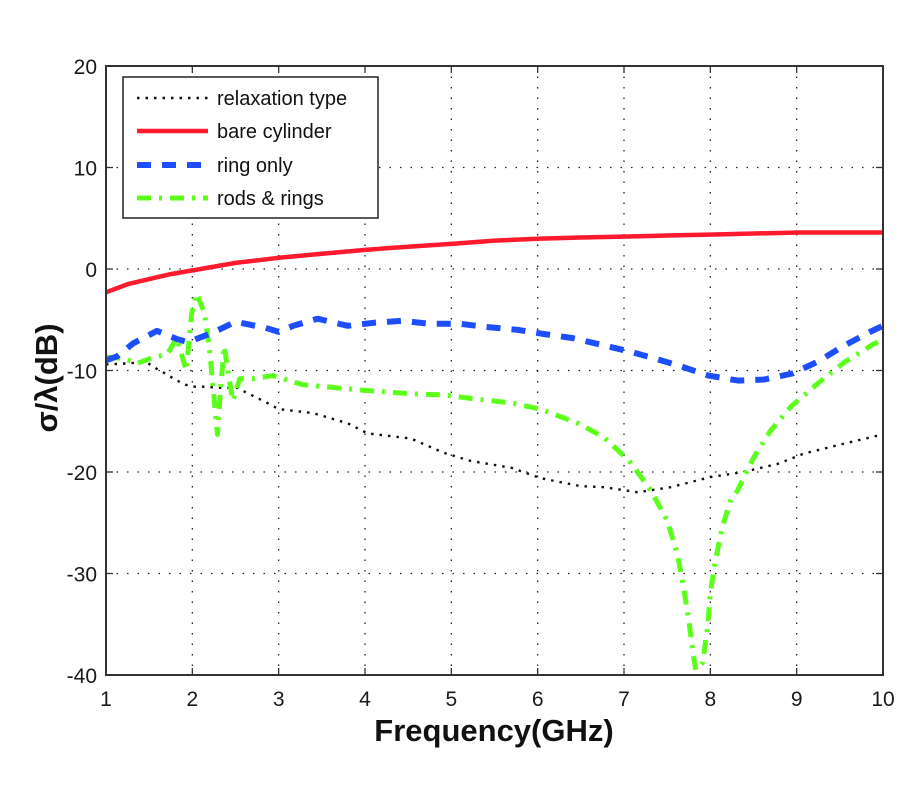 This screenshot has height=800, width=900. What do you see at coordinates (282, 99) in the screenshot?
I see `legend-label: relaxation type` at bounding box center [282, 99].